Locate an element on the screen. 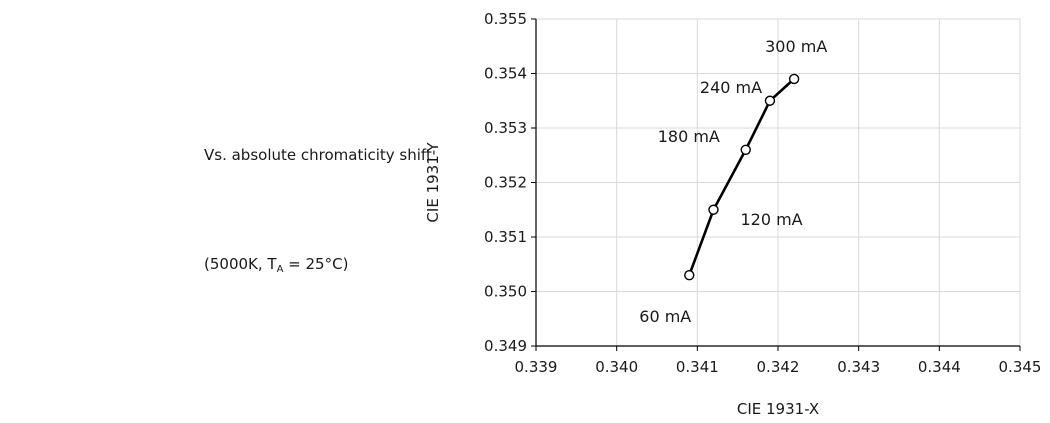  y-tick-label: 0.349 is located at coordinates (505, 346).